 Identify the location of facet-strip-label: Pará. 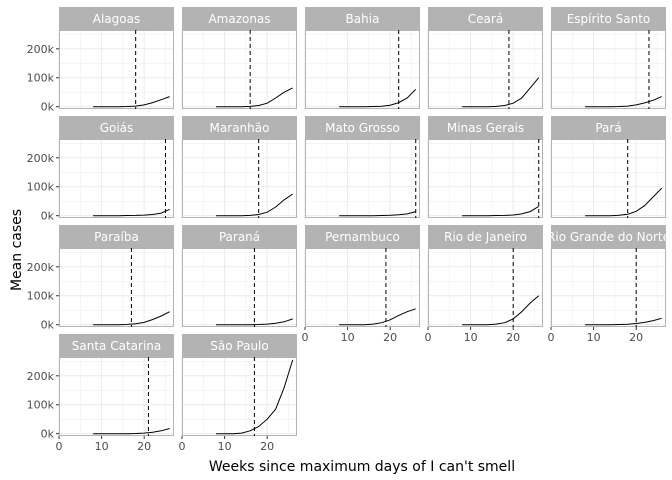
(608, 128).